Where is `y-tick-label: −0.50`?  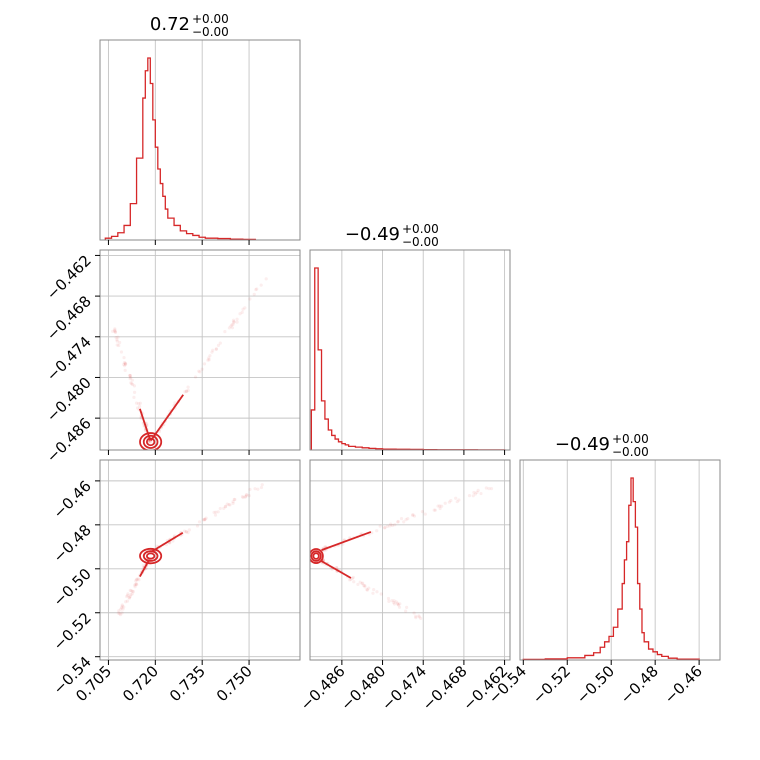 y-tick-label: −0.50 is located at coordinates (72, 587).